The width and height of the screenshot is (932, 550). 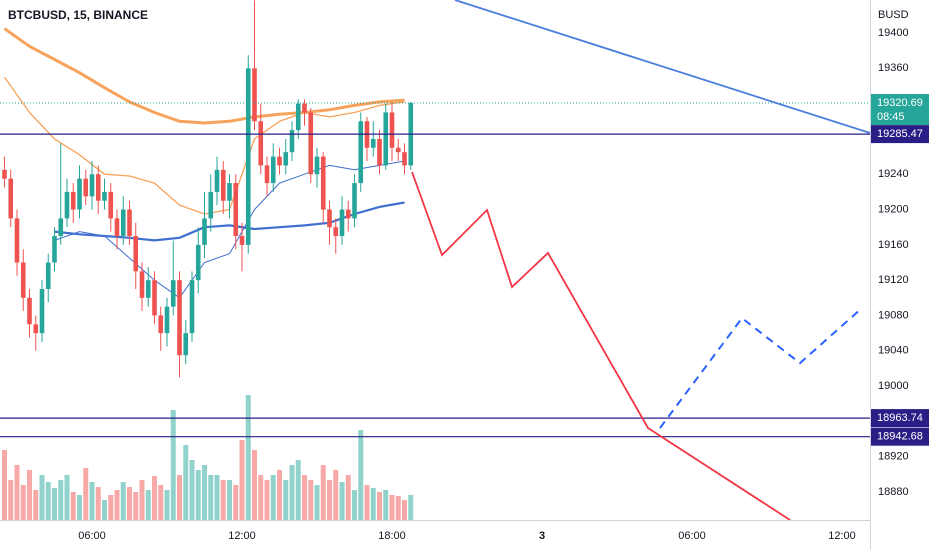 What do you see at coordinates (893, 174) in the screenshot?
I see `y-tick-label: 19240` at bounding box center [893, 174].